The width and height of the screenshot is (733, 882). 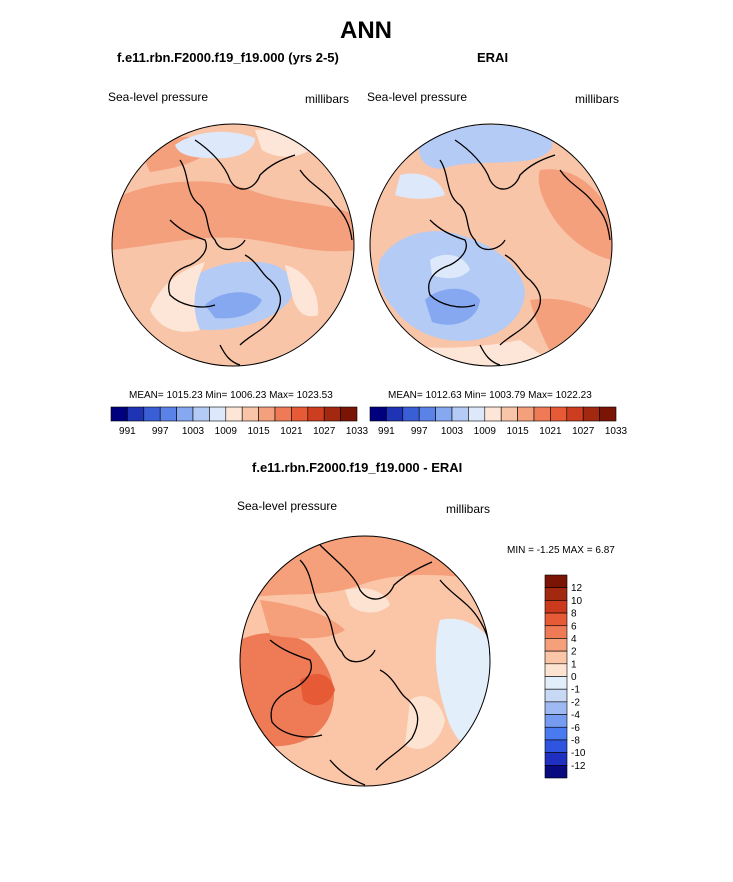 What do you see at coordinates (386, 431) in the screenshot?
I see `right-colorbar-tick-label: 991` at bounding box center [386, 431].